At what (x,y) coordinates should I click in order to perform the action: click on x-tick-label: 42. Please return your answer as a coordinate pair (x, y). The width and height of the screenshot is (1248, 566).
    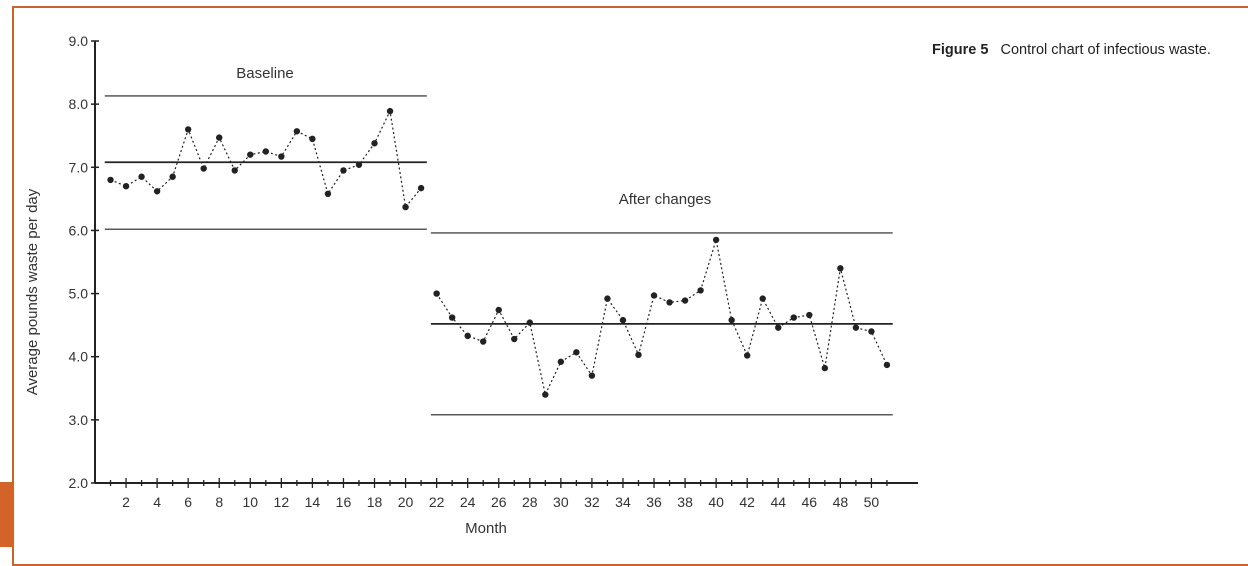
    Looking at the image, I should click on (747, 502).